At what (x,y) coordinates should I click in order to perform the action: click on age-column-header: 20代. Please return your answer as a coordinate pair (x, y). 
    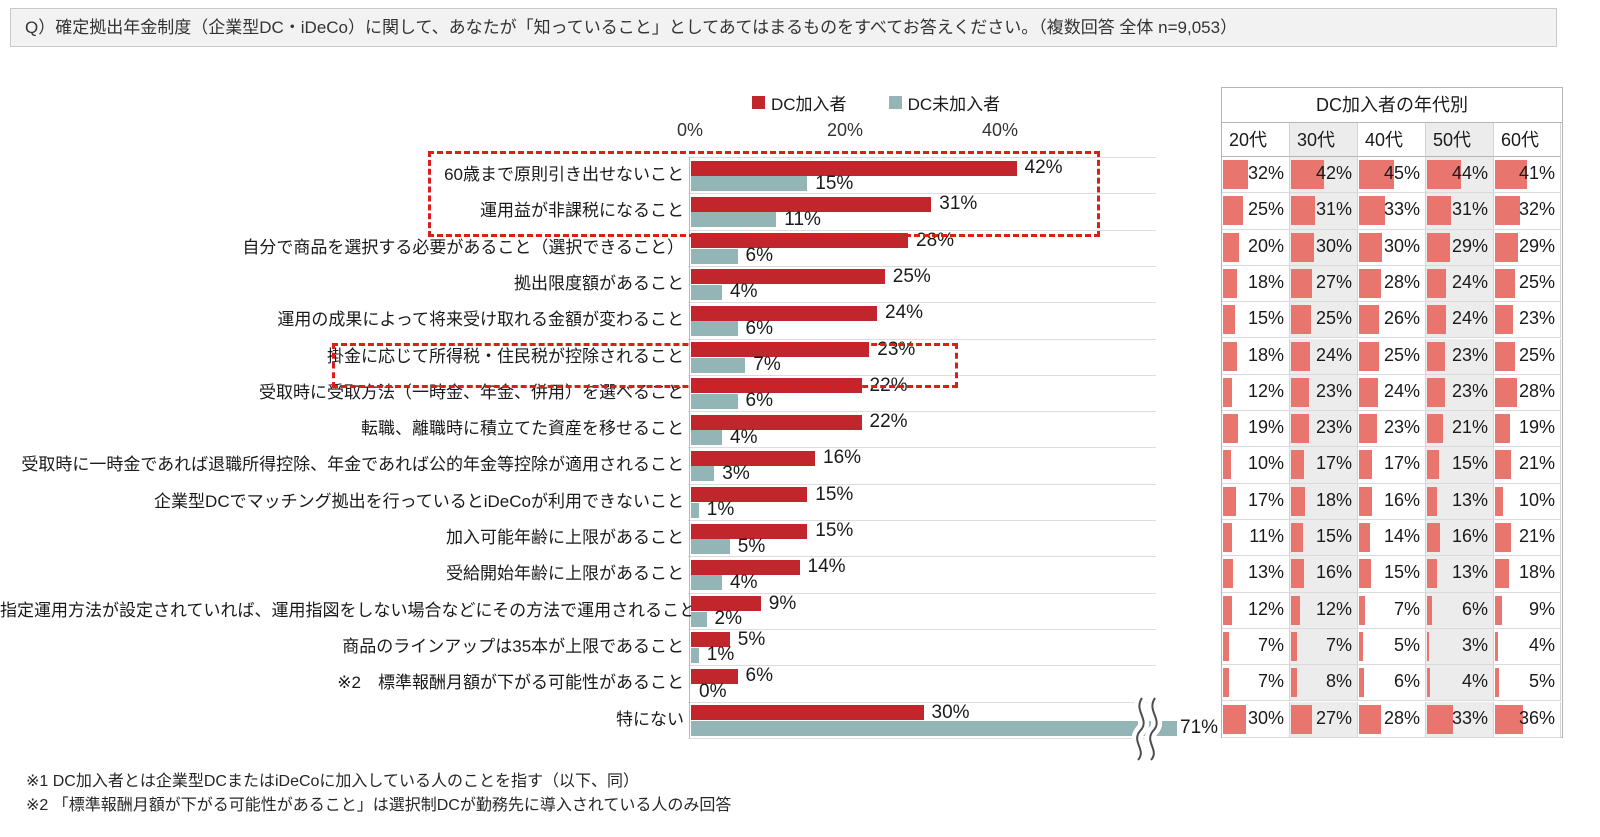
    Looking at the image, I should click on (1256, 140).